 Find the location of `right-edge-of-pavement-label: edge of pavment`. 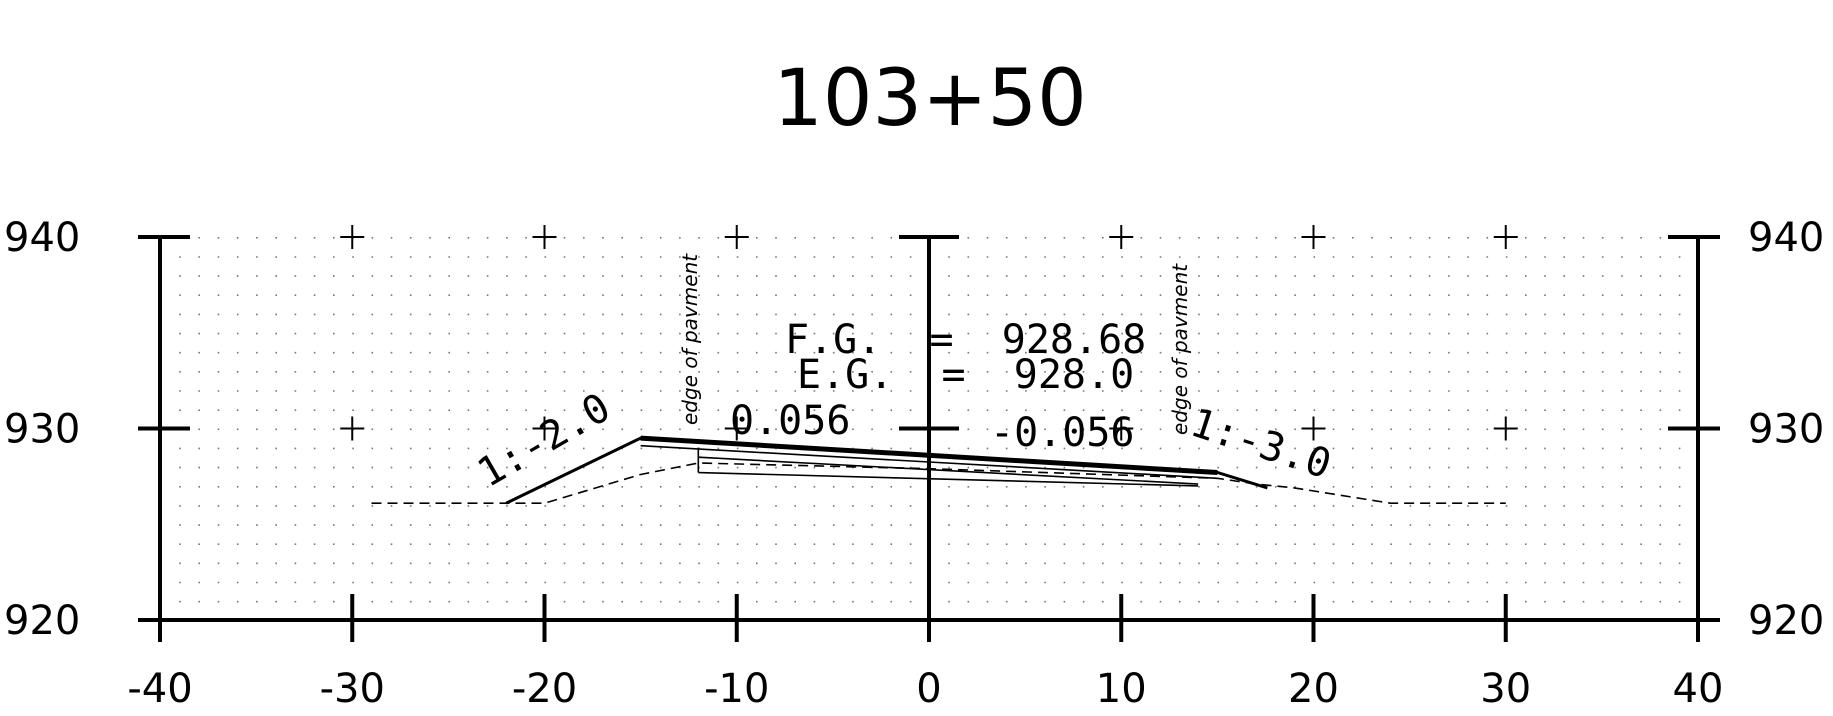

right-edge-of-pavement-label: edge of pavment is located at coordinates (1180, 349).